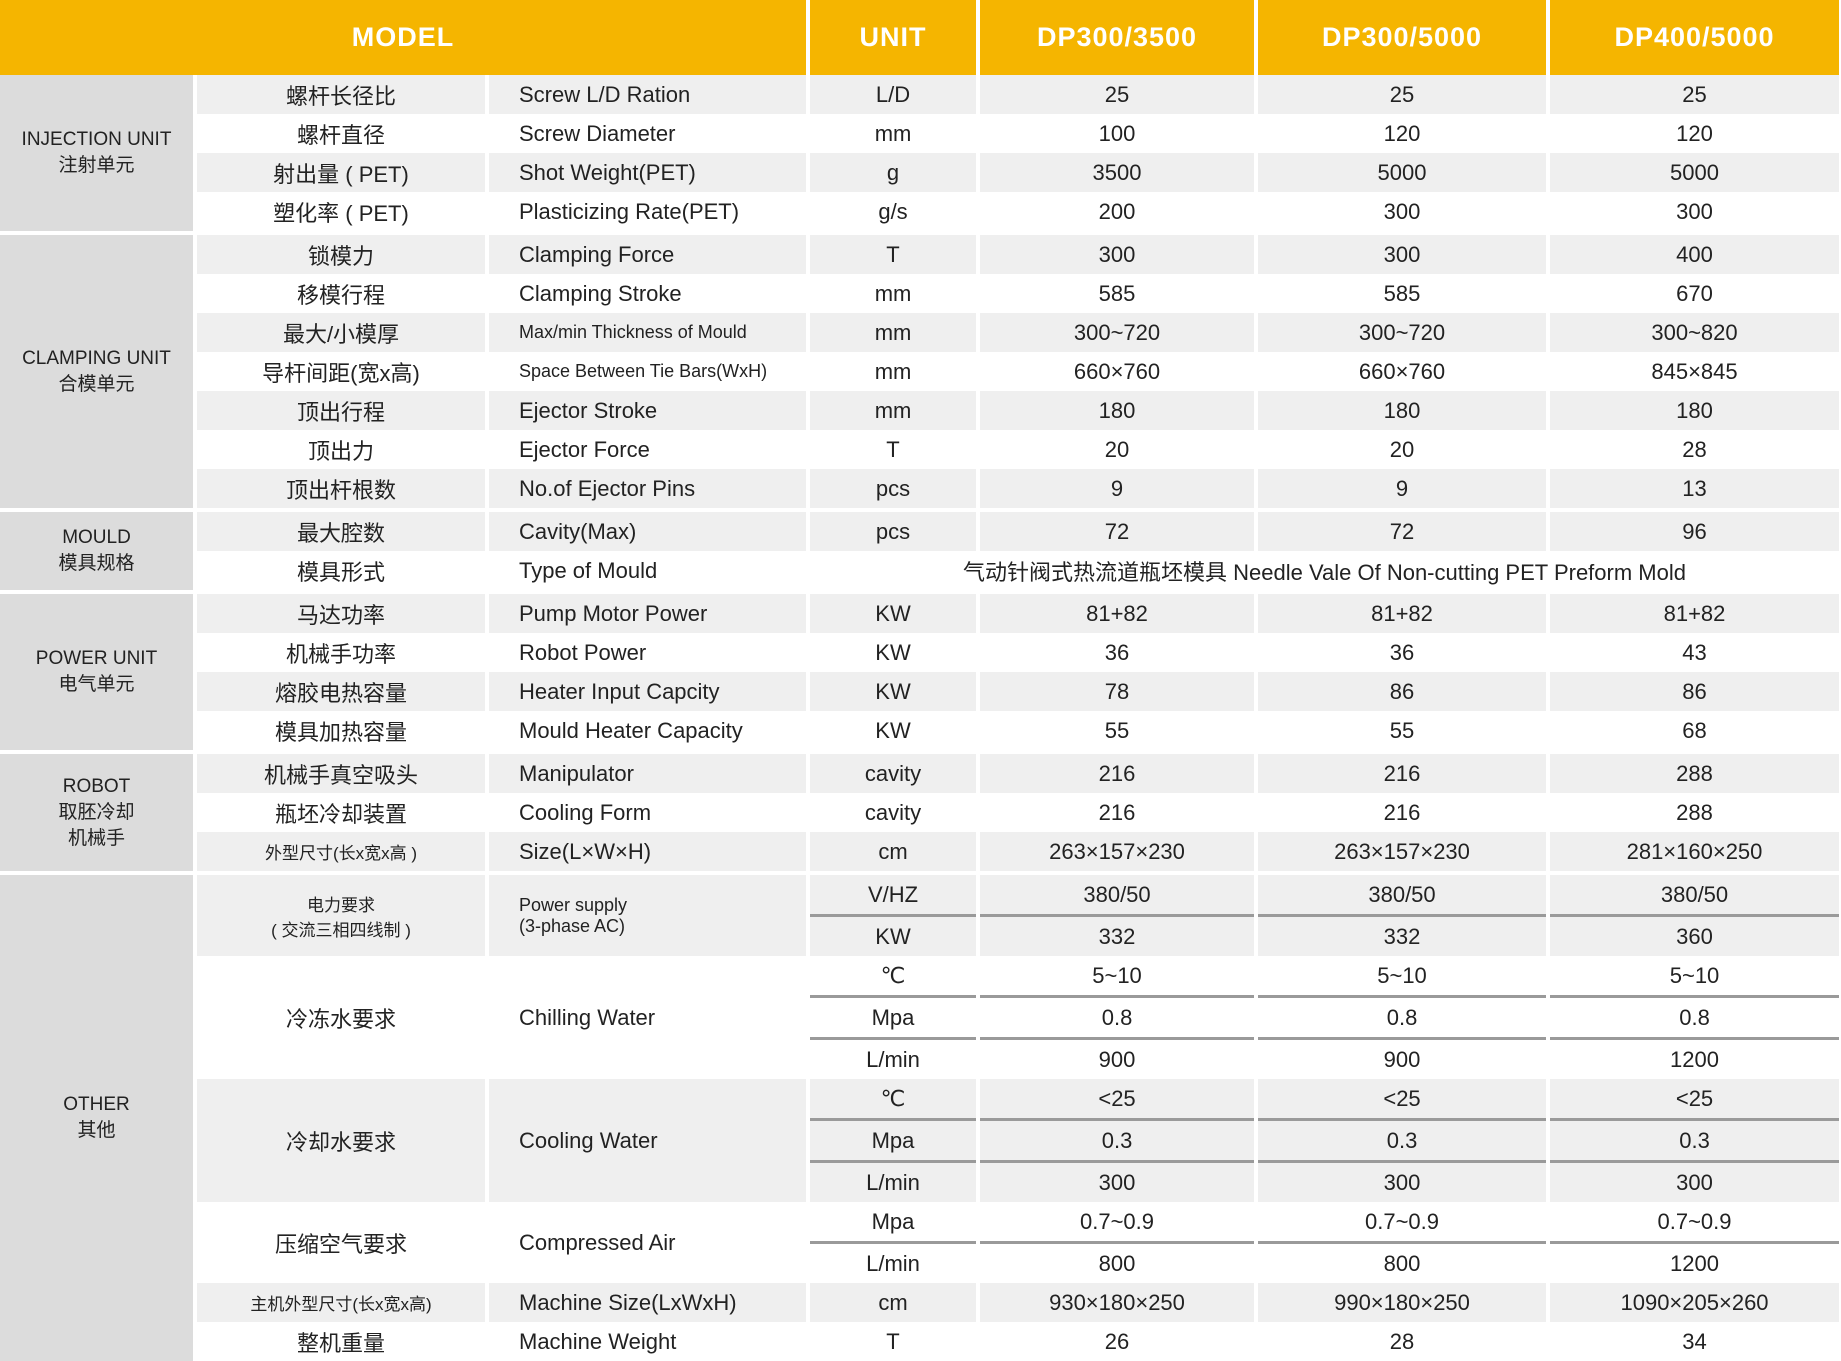  What do you see at coordinates (96, 358) in the screenshot?
I see `group-label-en: CLAMPING UNIT` at bounding box center [96, 358].